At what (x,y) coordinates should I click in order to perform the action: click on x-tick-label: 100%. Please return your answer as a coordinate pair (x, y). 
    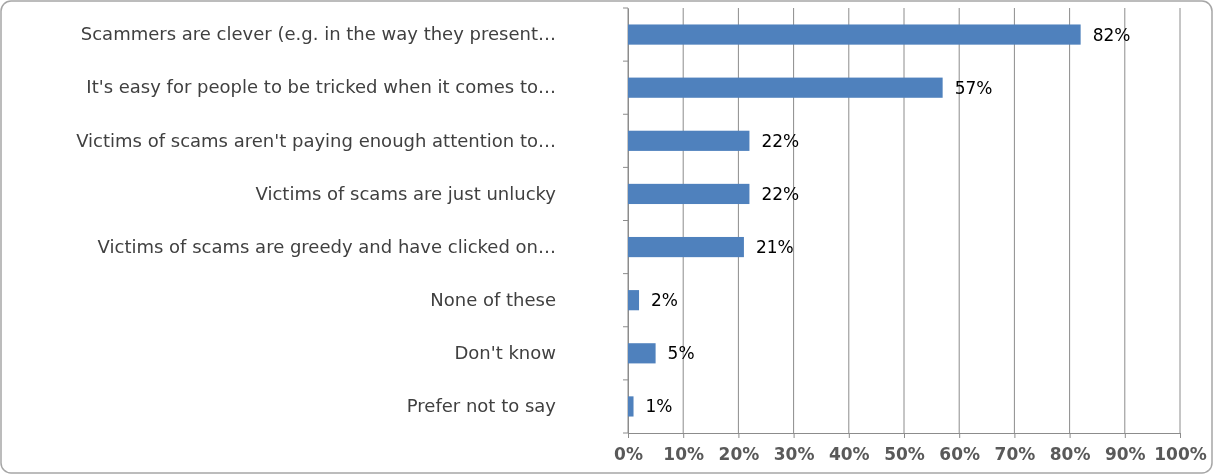
    Looking at the image, I should click on (1180, 453).